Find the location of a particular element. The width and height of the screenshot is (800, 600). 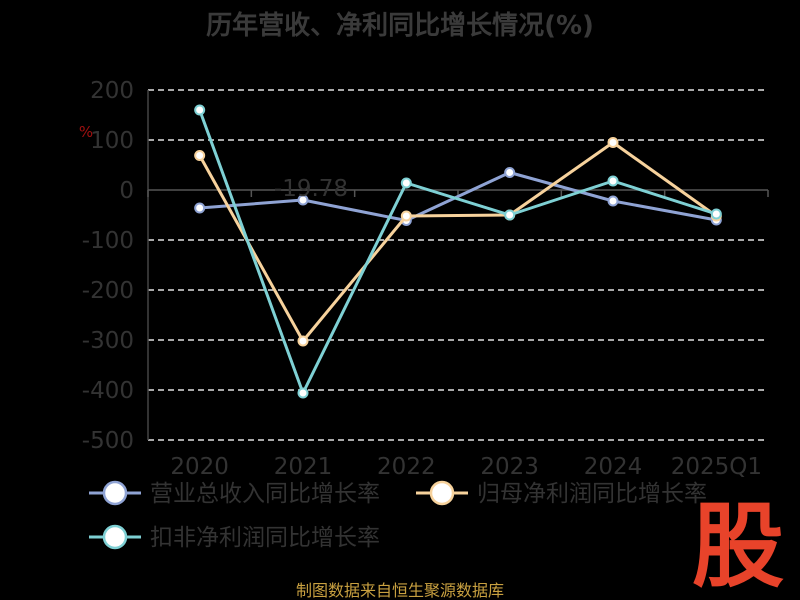

legend-label: 扣非净利润同比增长率 is located at coordinates (265, 538).